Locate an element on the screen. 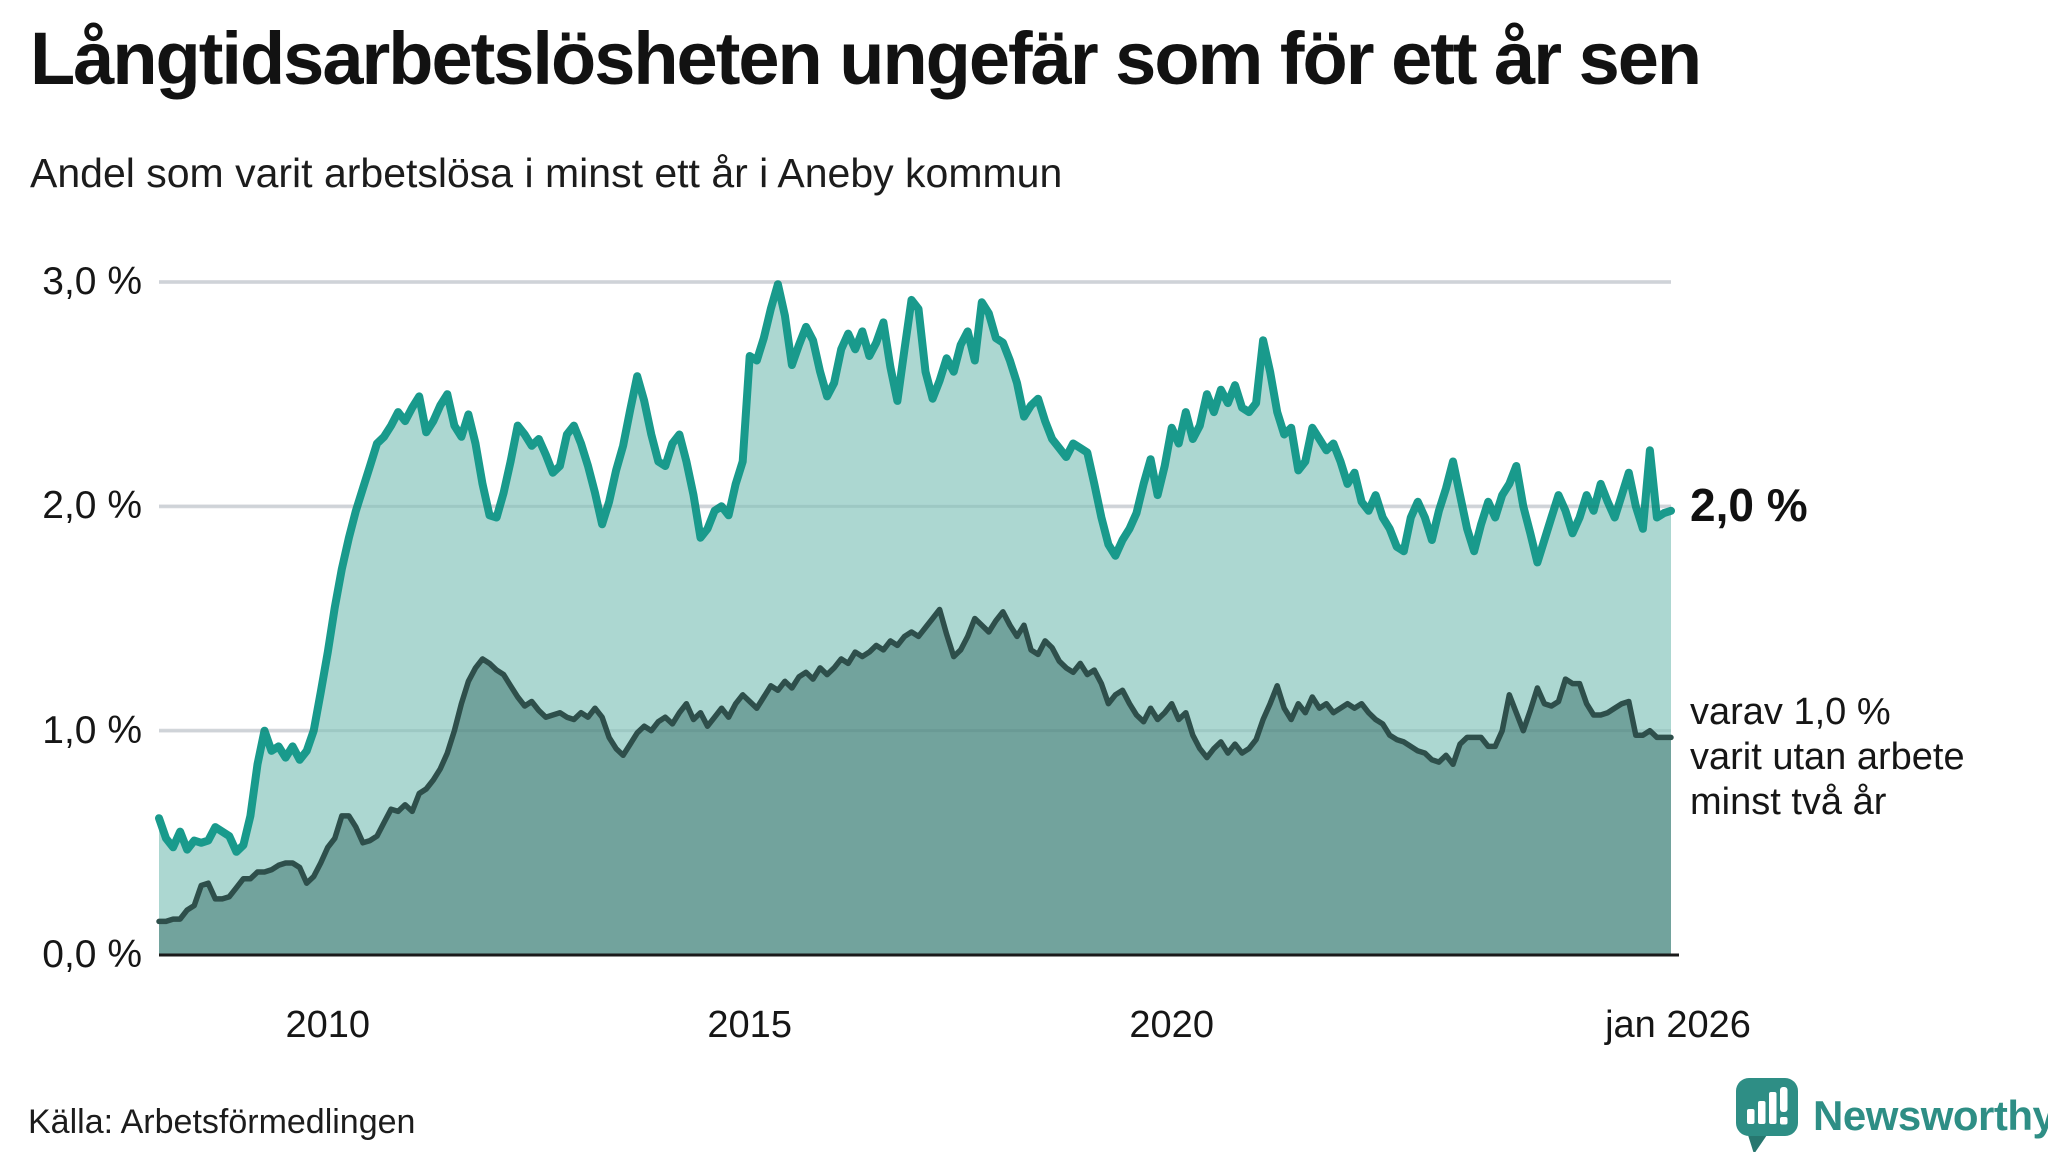 The width and height of the screenshot is (2048, 1152). end-value-label-two-year-line3: minst två år is located at coordinates (1788, 802).